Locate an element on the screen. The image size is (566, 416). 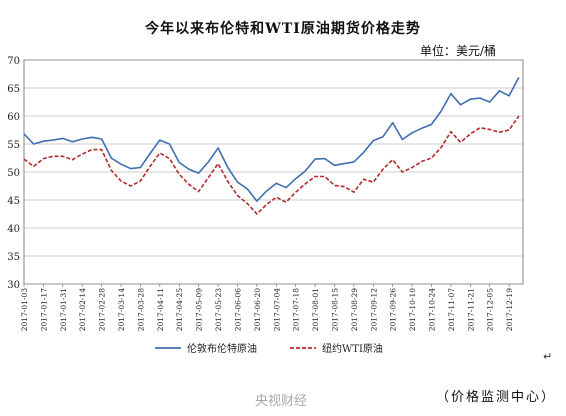
x-tick-label: 2017-05-23 is located at coordinates (218, 309).